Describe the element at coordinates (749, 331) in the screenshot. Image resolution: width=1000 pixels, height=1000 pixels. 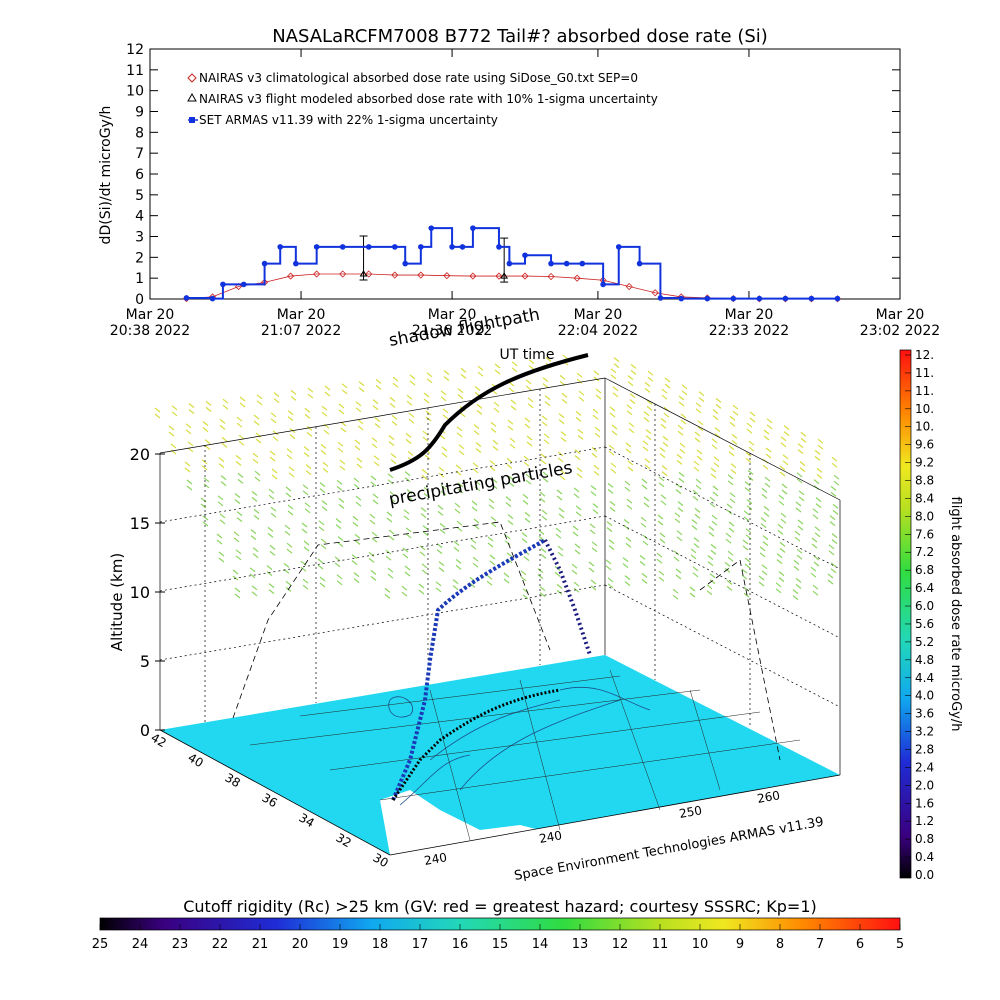
I see `x-tick-time: 22:33 2022` at that location.